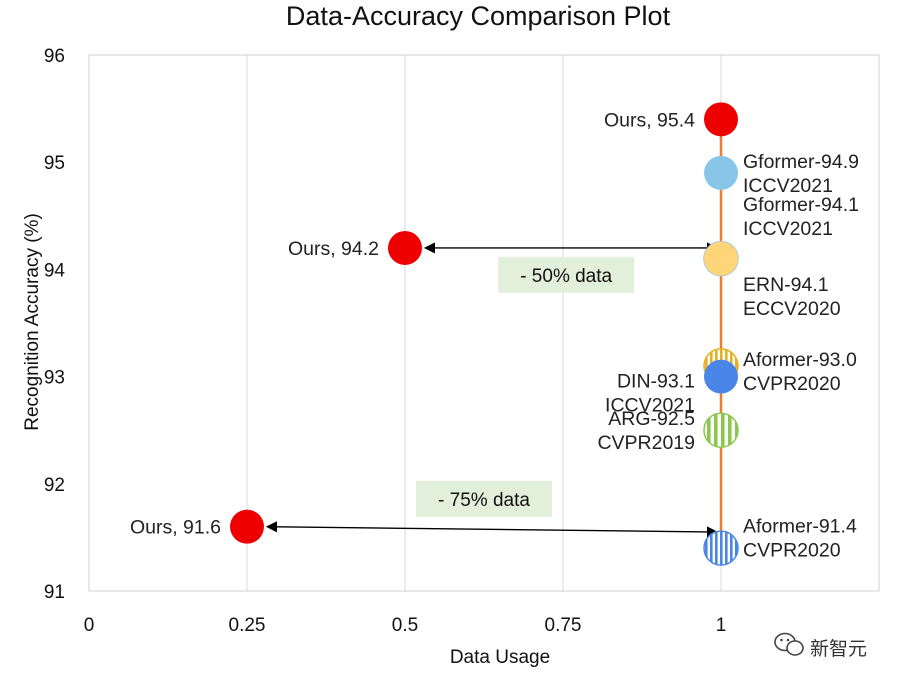 The image size is (904, 686). I want to click on y-tick-label-5: 96, so click(54, 56).